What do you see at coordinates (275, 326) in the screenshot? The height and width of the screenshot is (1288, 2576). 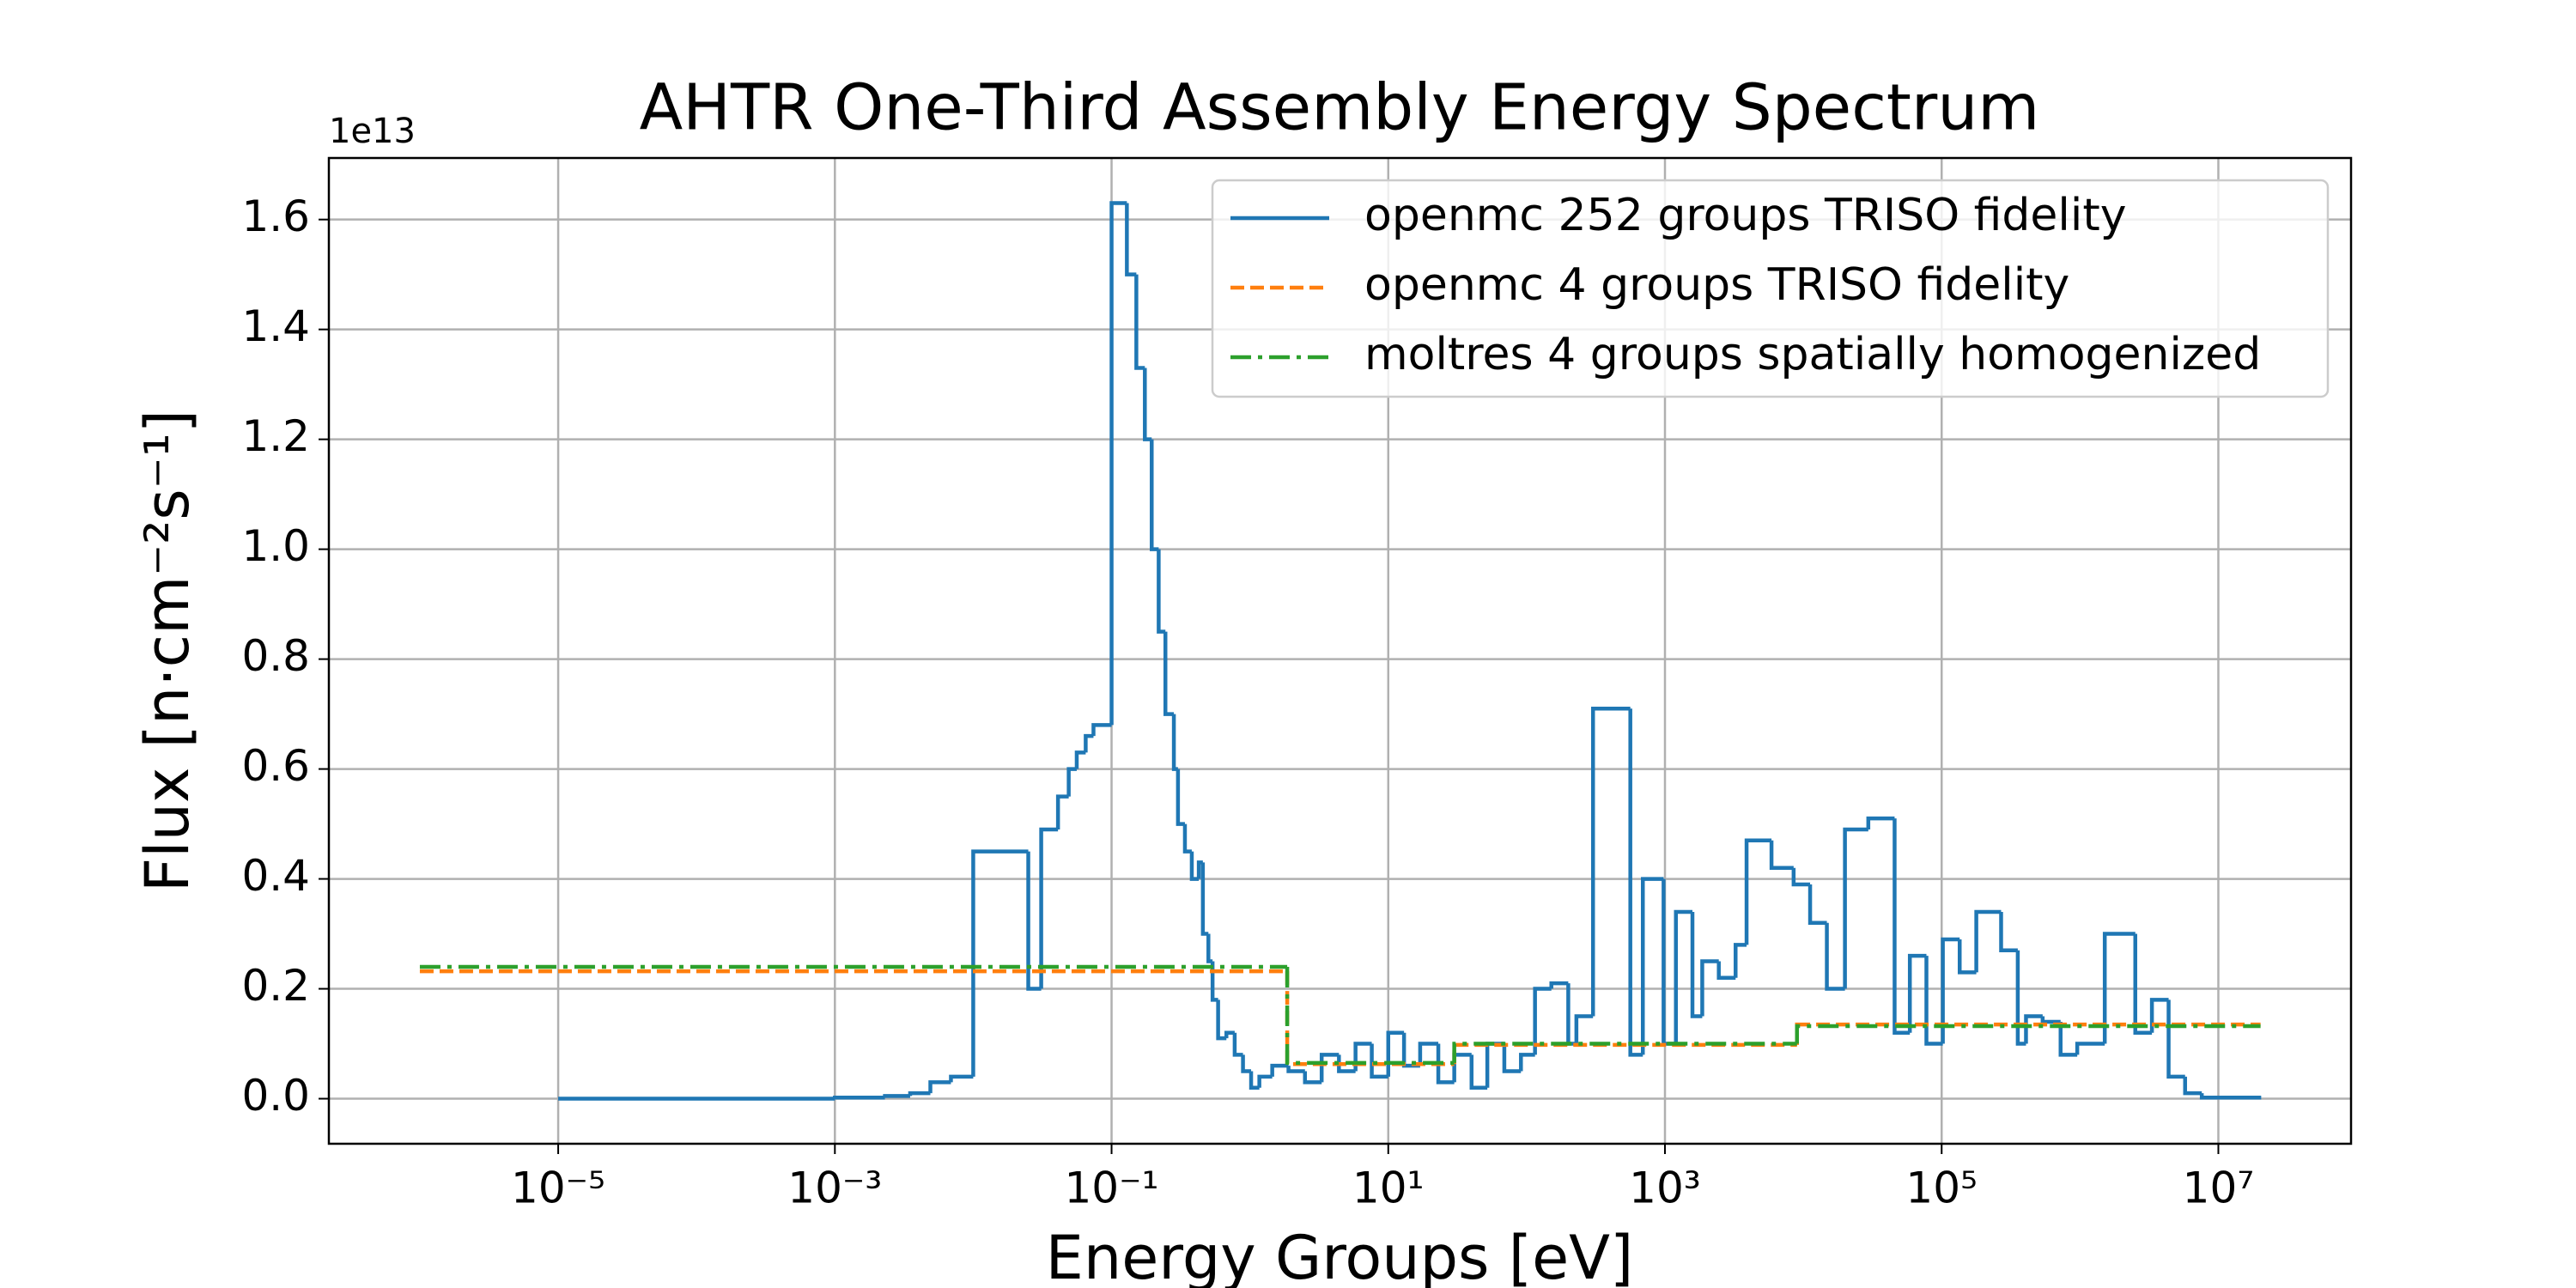 I see `y-tick-label: 1.4` at bounding box center [275, 326].